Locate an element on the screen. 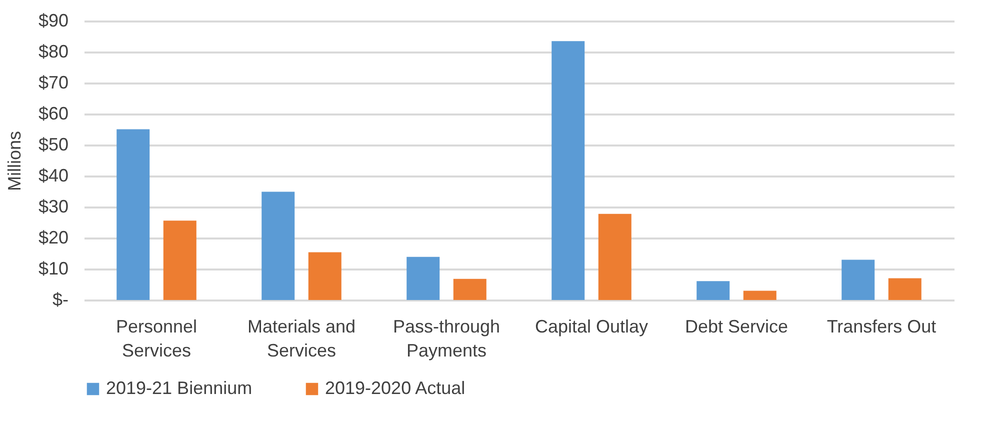  legend-label: 2019-21 Biennium is located at coordinates (179, 388).